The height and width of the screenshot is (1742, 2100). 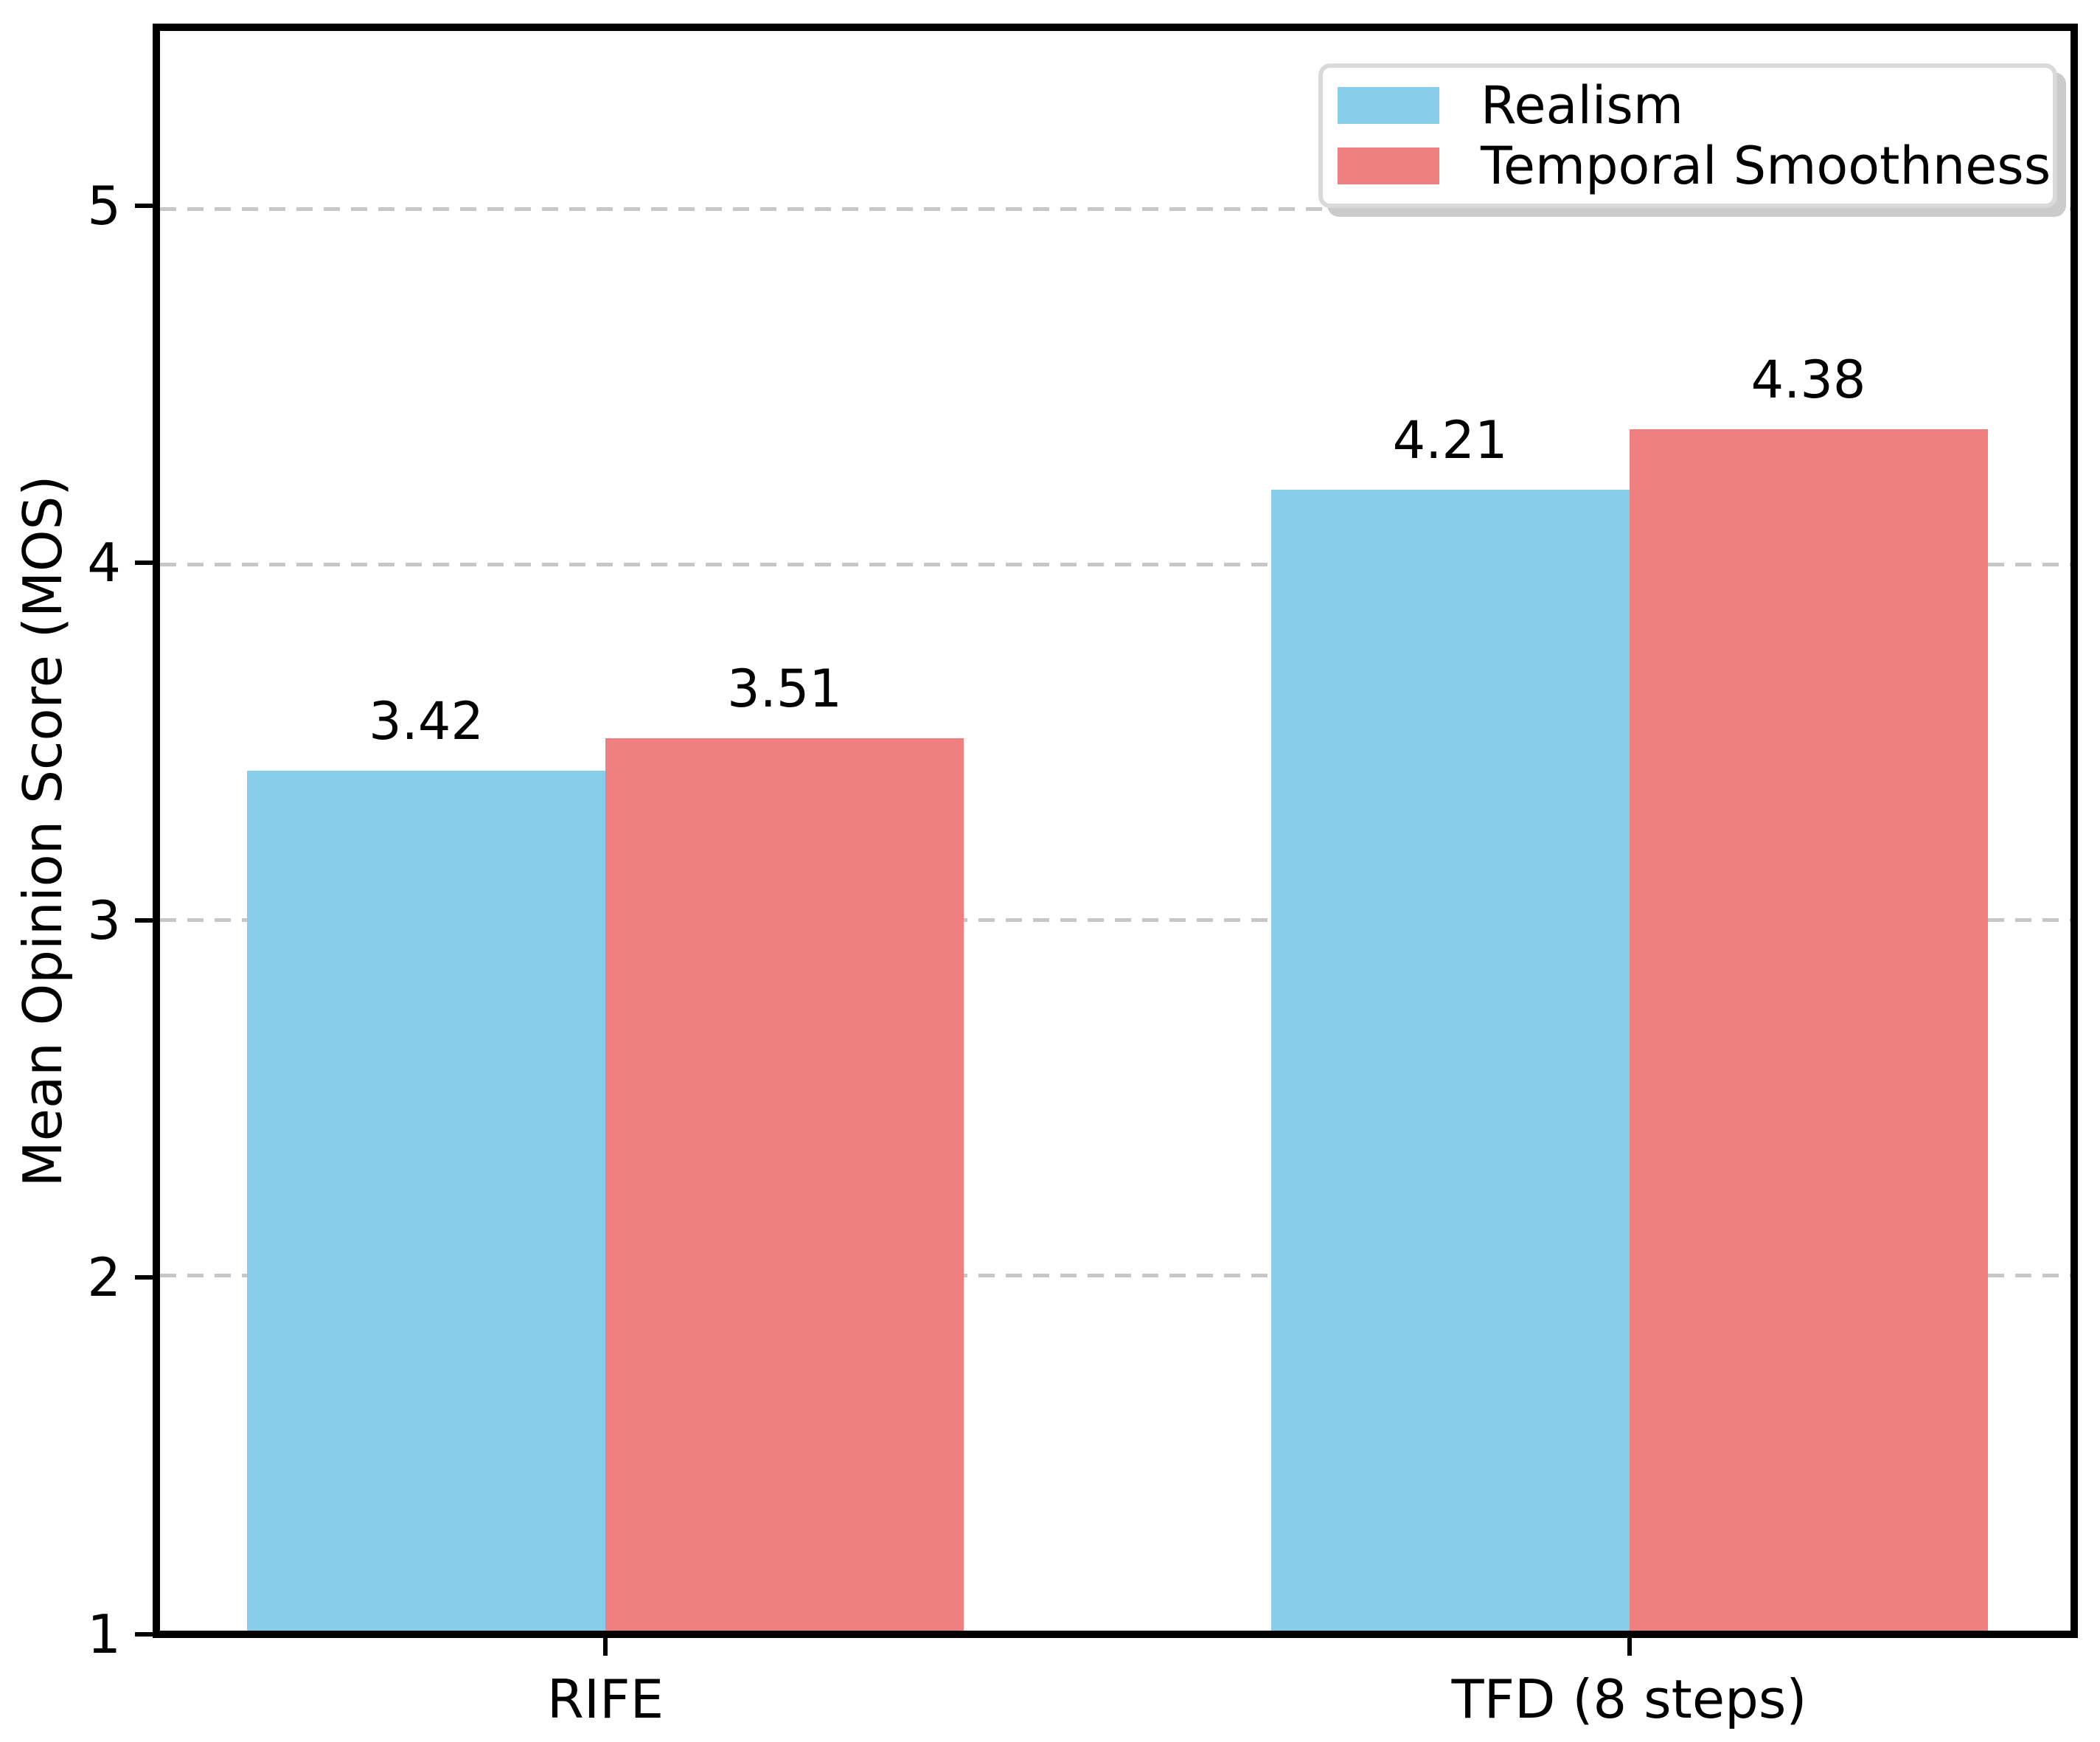 What do you see at coordinates (104, 1277) in the screenshot?
I see `y-tick-label-2: 2` at bounding box center [104, 1277].